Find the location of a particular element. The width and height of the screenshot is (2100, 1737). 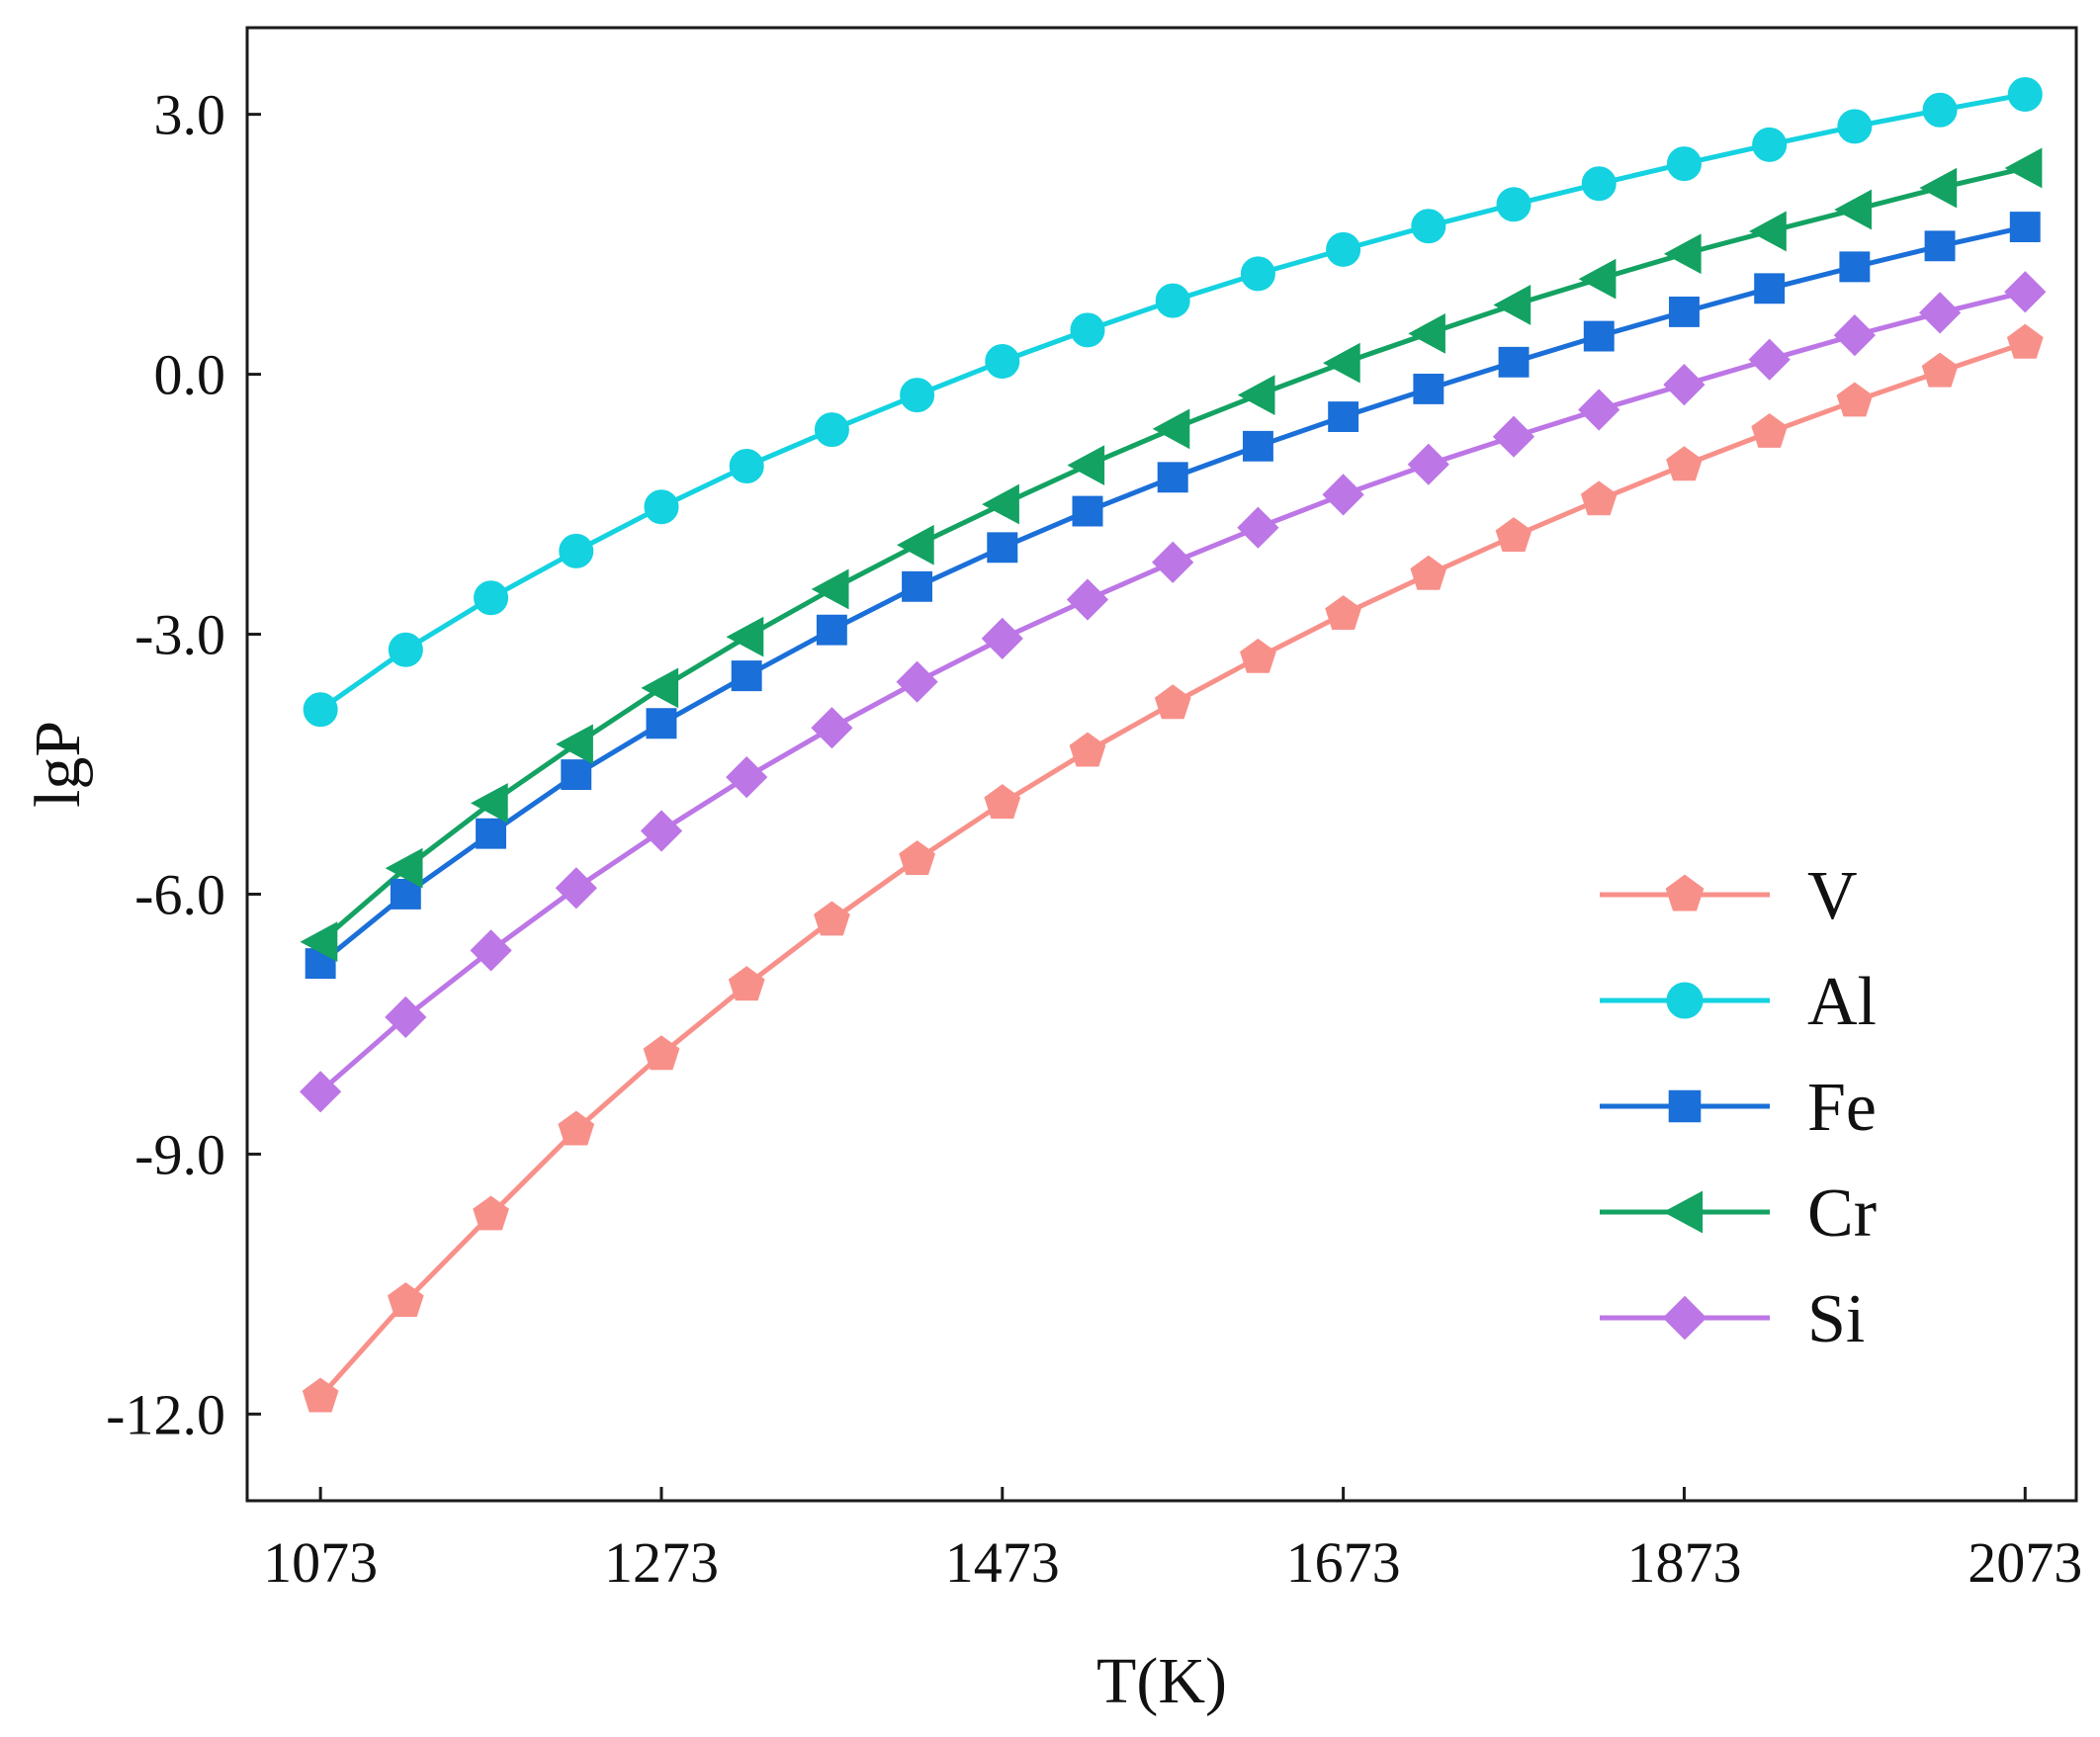

legend-label-fe: Fe is located at coordinates (1842, 1108).